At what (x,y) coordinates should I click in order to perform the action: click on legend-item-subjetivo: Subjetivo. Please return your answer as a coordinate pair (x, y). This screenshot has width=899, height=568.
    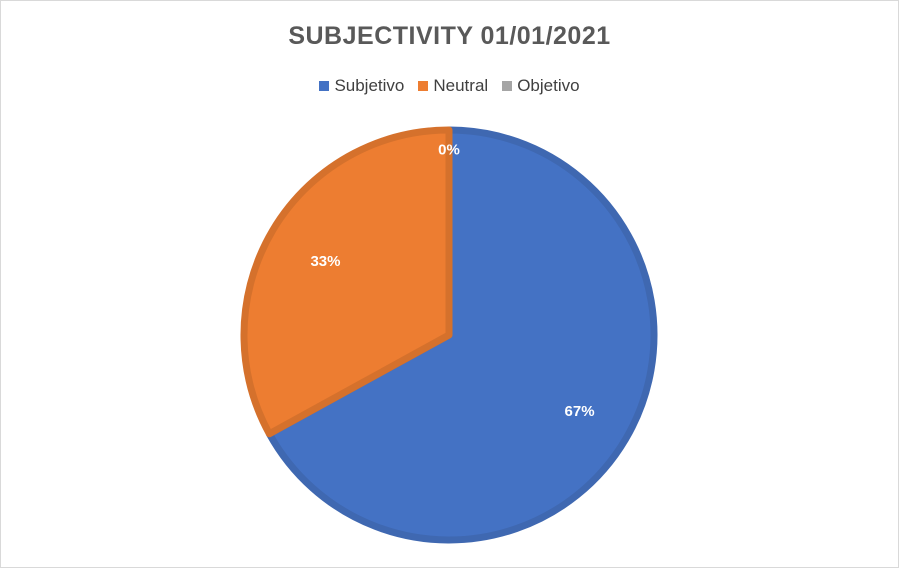
    Looking at the image, I should click on (361, 86).